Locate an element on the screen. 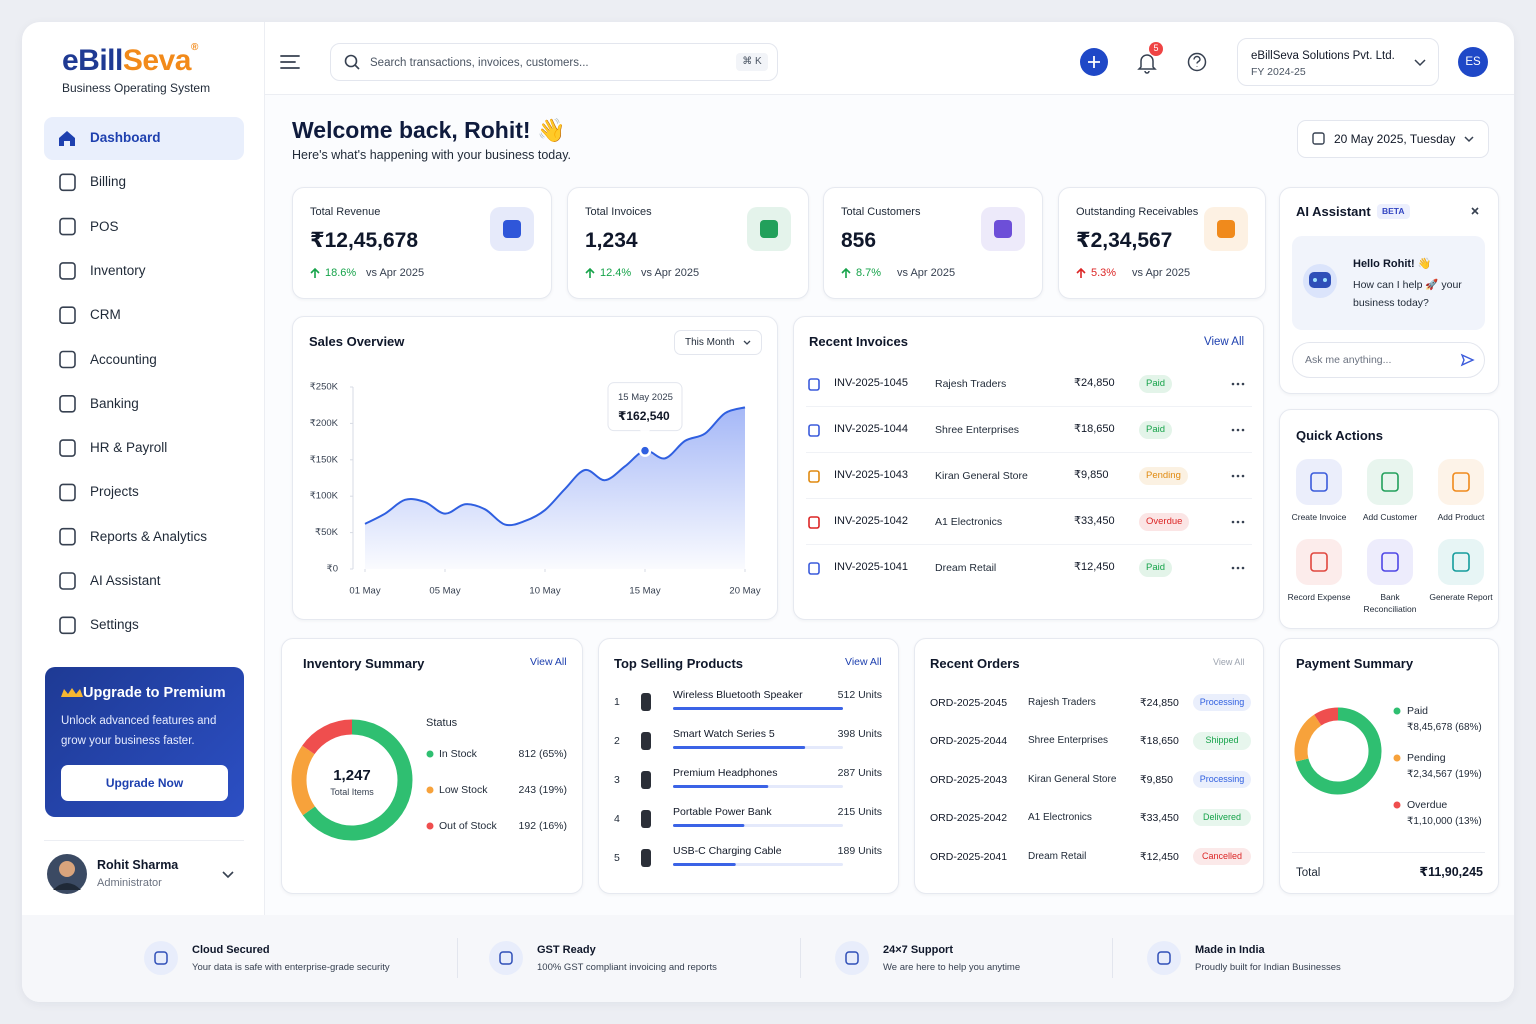 The width and height of the screenshot is (1536, 1024). kpi-change: 5.3% is located at coordinates (1104, 273).